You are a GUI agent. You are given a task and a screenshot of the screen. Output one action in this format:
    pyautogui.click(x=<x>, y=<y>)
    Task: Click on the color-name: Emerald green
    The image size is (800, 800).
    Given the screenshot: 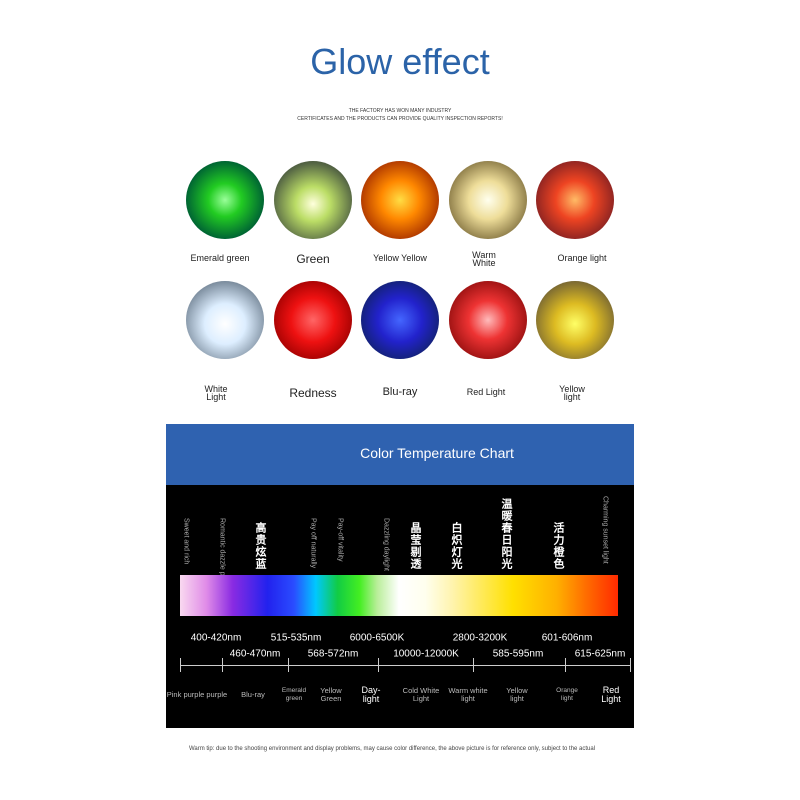 What is the action you would take?
    pyautogui.click(x=294, y=694)
    